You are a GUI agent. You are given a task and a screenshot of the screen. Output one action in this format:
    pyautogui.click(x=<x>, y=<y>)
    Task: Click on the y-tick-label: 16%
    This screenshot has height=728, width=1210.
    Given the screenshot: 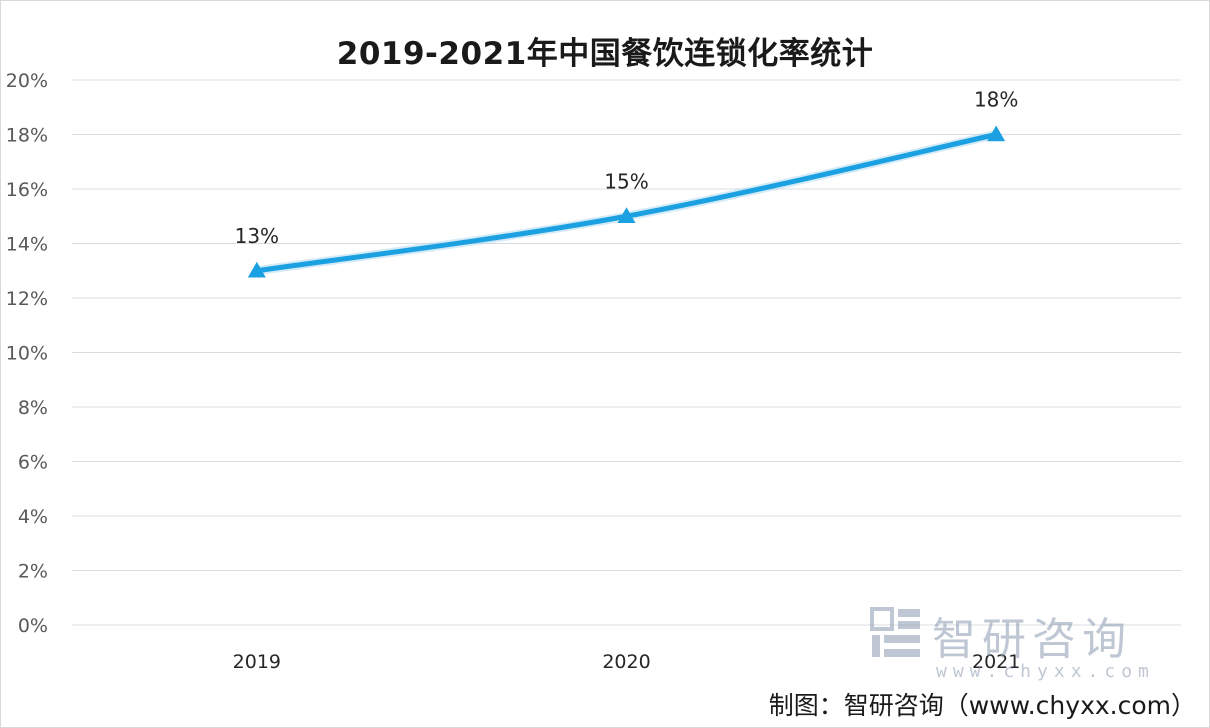 What is the action you would take?
    pyautogui.click(x=27, y=190)
    